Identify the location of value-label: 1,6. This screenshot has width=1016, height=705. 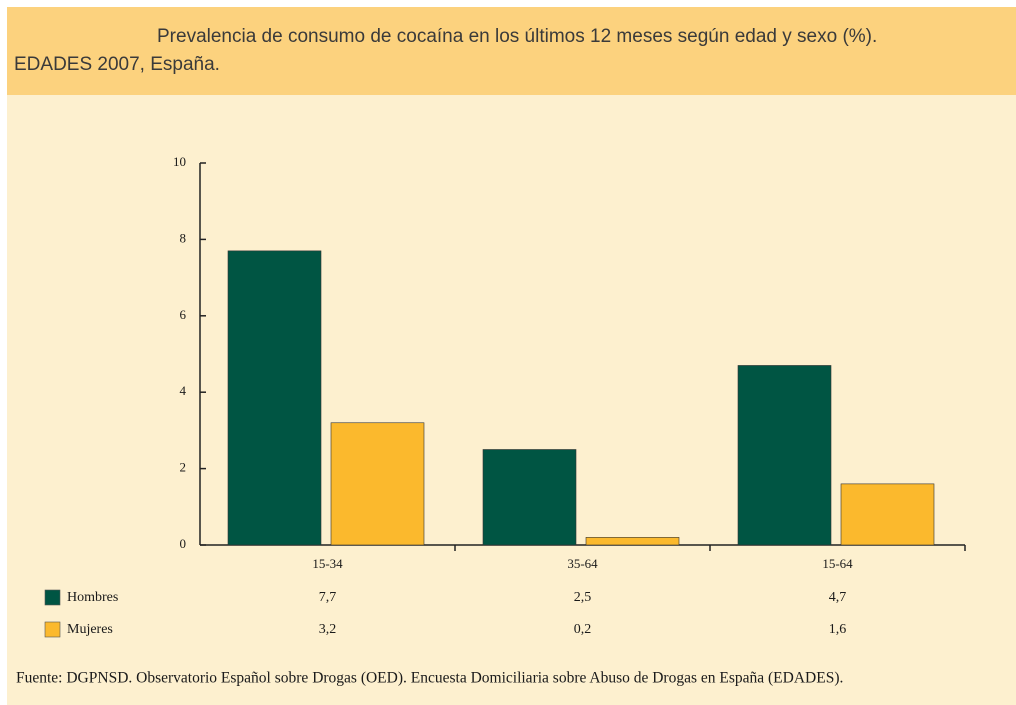
(838, 629).